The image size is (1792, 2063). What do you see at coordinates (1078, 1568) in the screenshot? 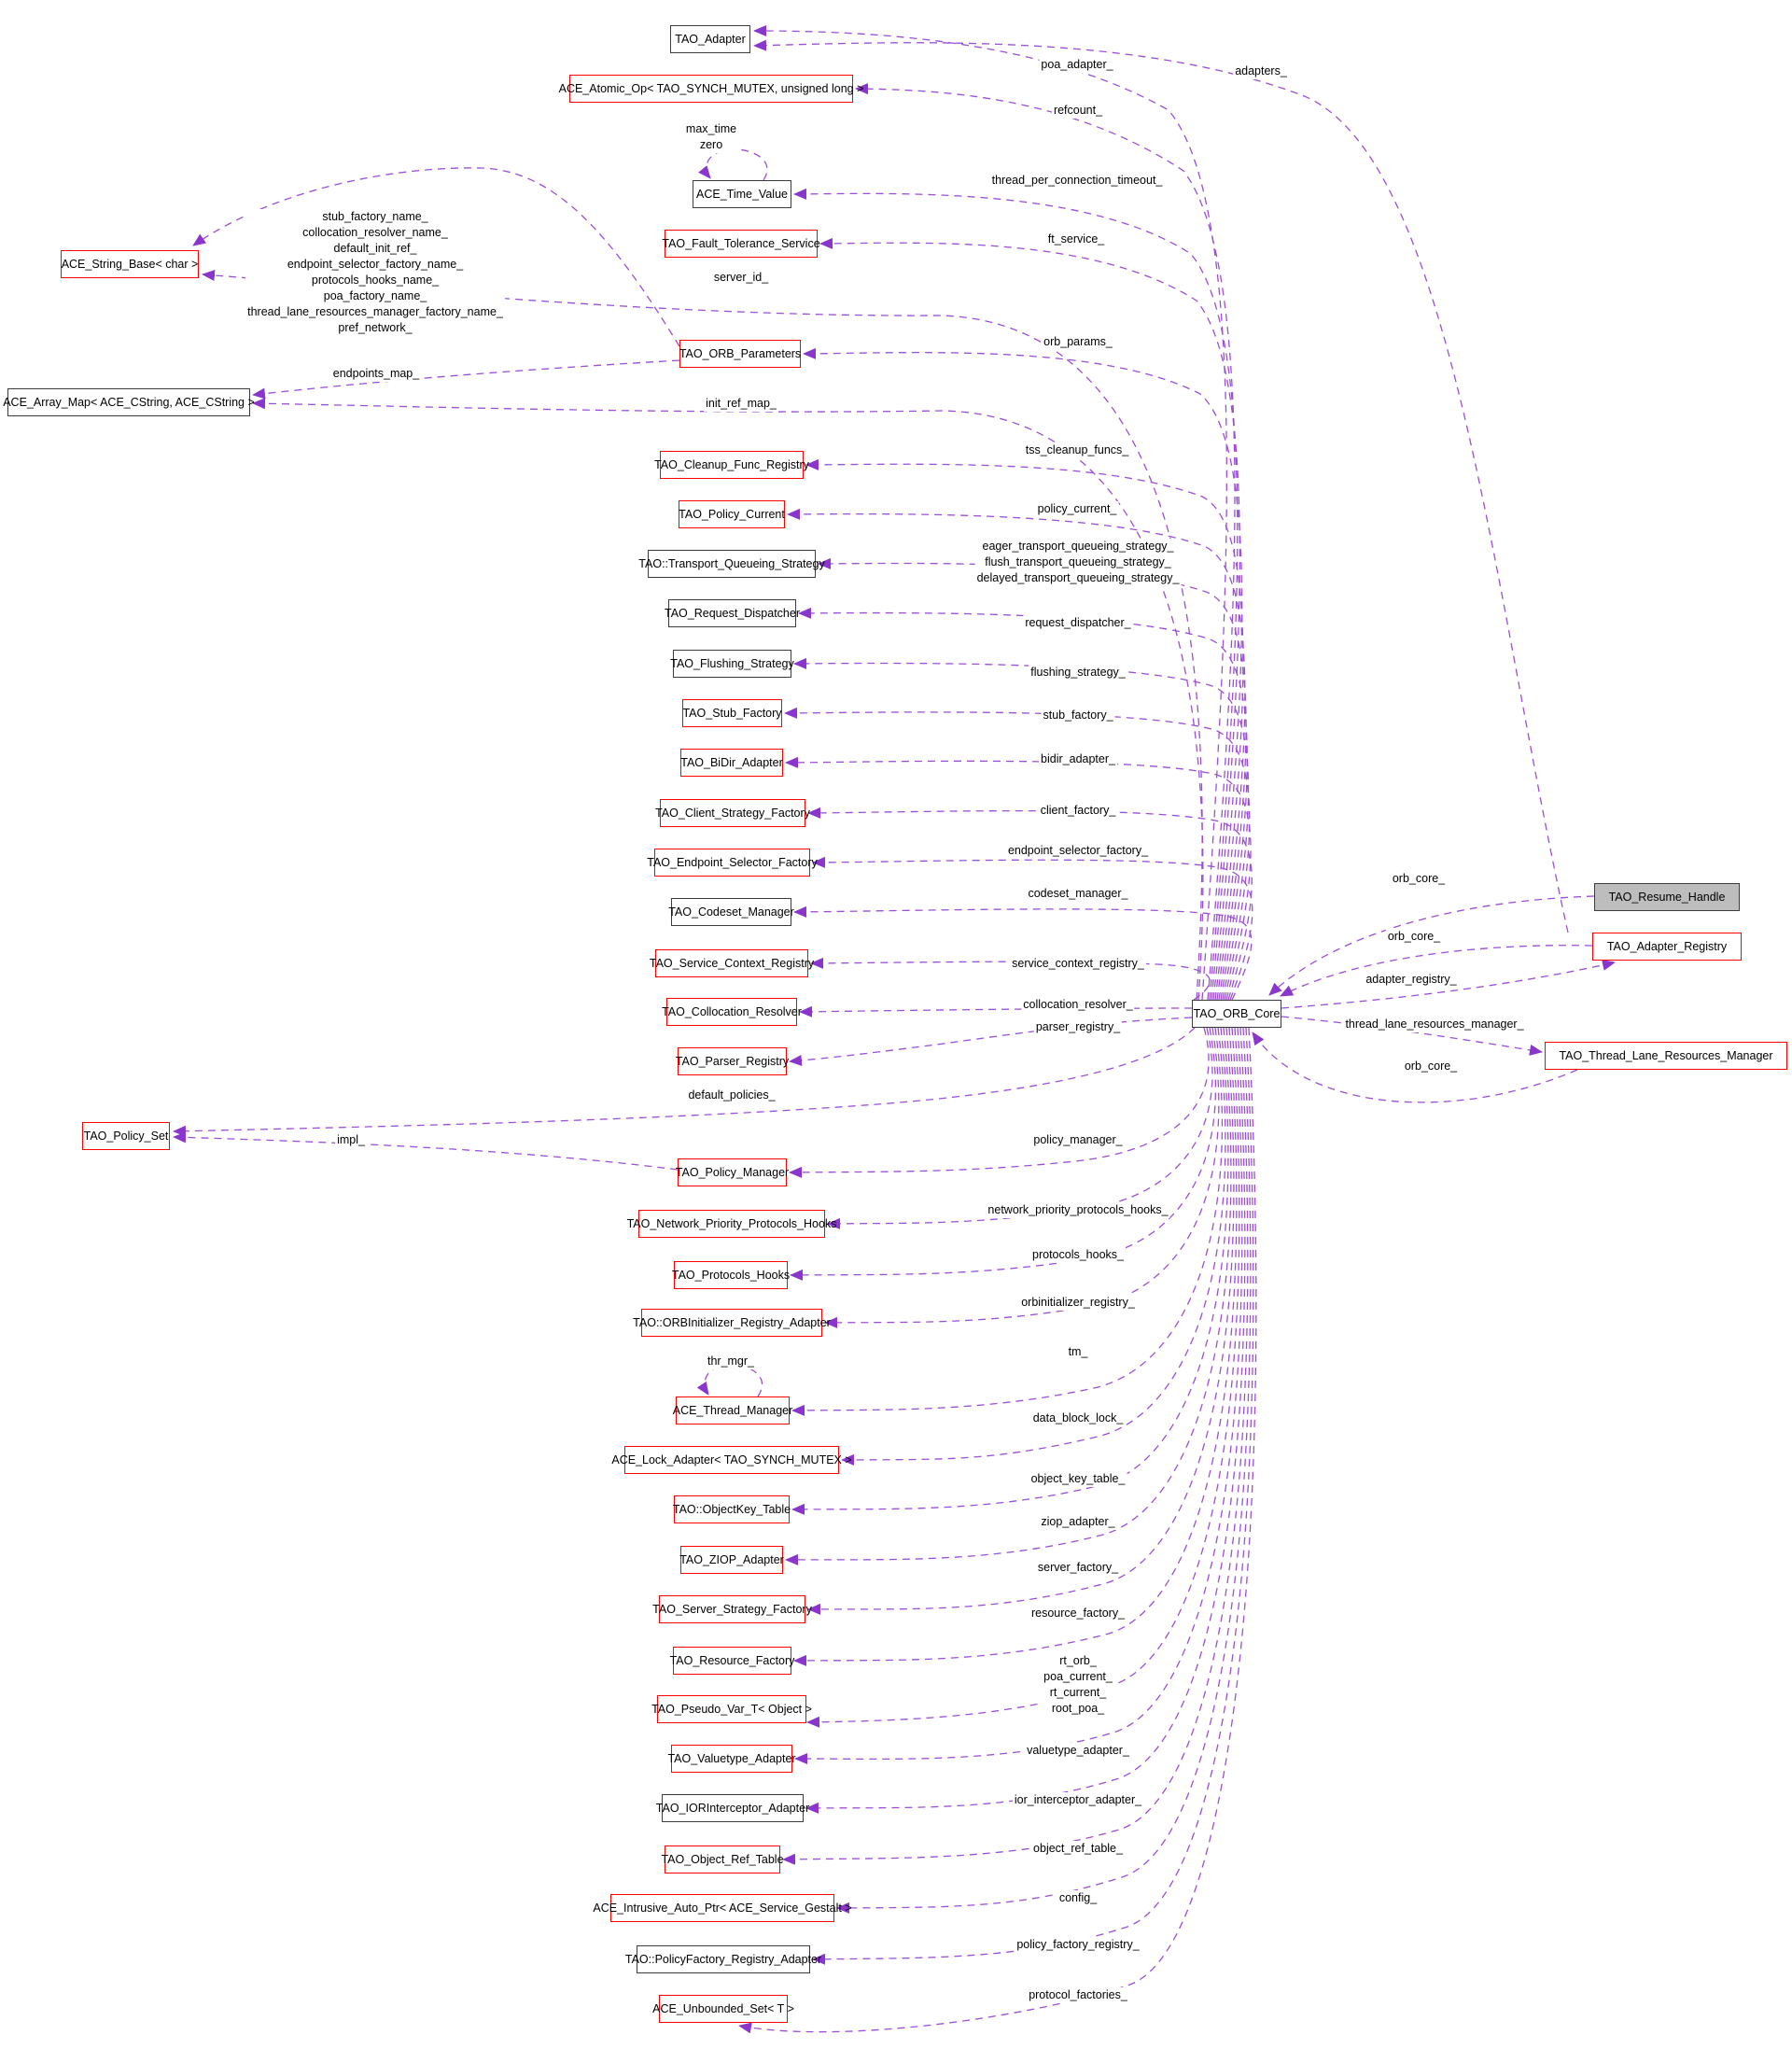
I see `edge-label-server-factory: server_factory_` at bounding box center [1078, 1568].